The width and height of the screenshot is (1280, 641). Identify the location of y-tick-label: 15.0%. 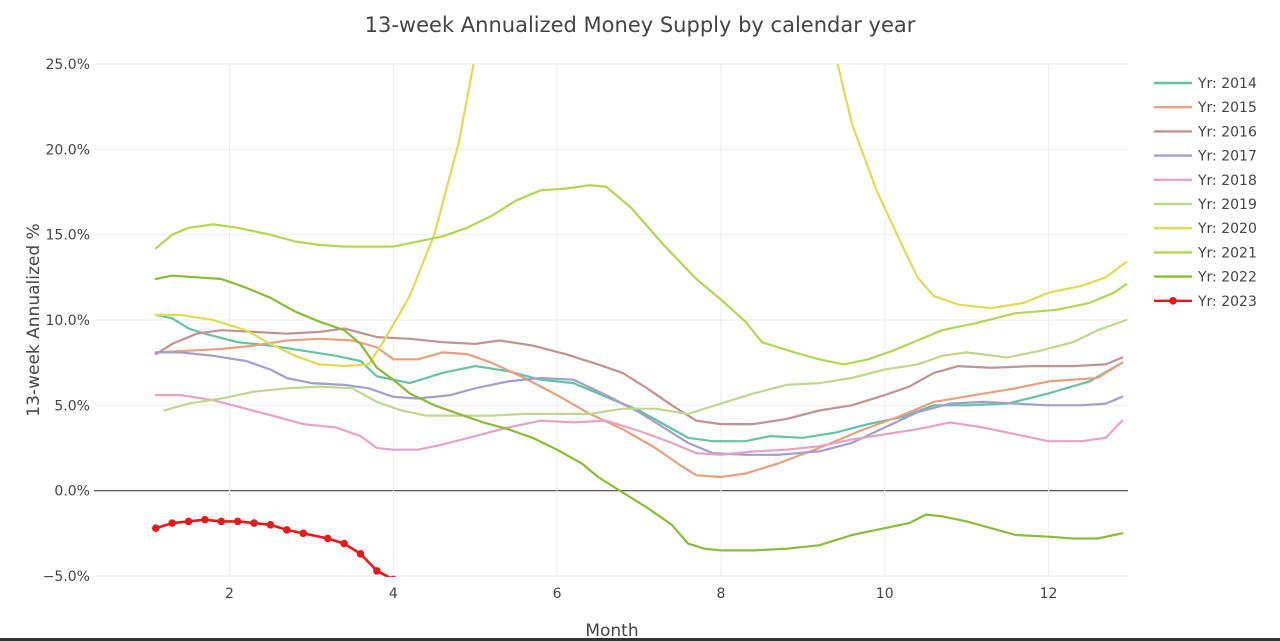
(68, 236).